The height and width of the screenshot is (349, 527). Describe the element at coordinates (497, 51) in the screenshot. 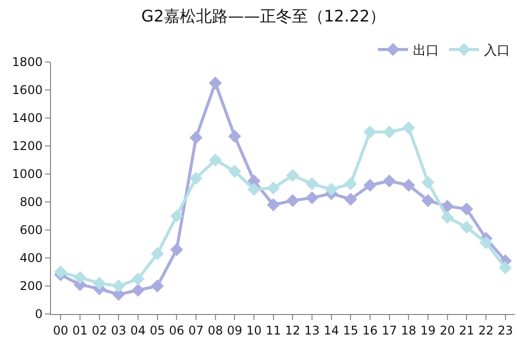

I see `legend-label: 入口` at that location.